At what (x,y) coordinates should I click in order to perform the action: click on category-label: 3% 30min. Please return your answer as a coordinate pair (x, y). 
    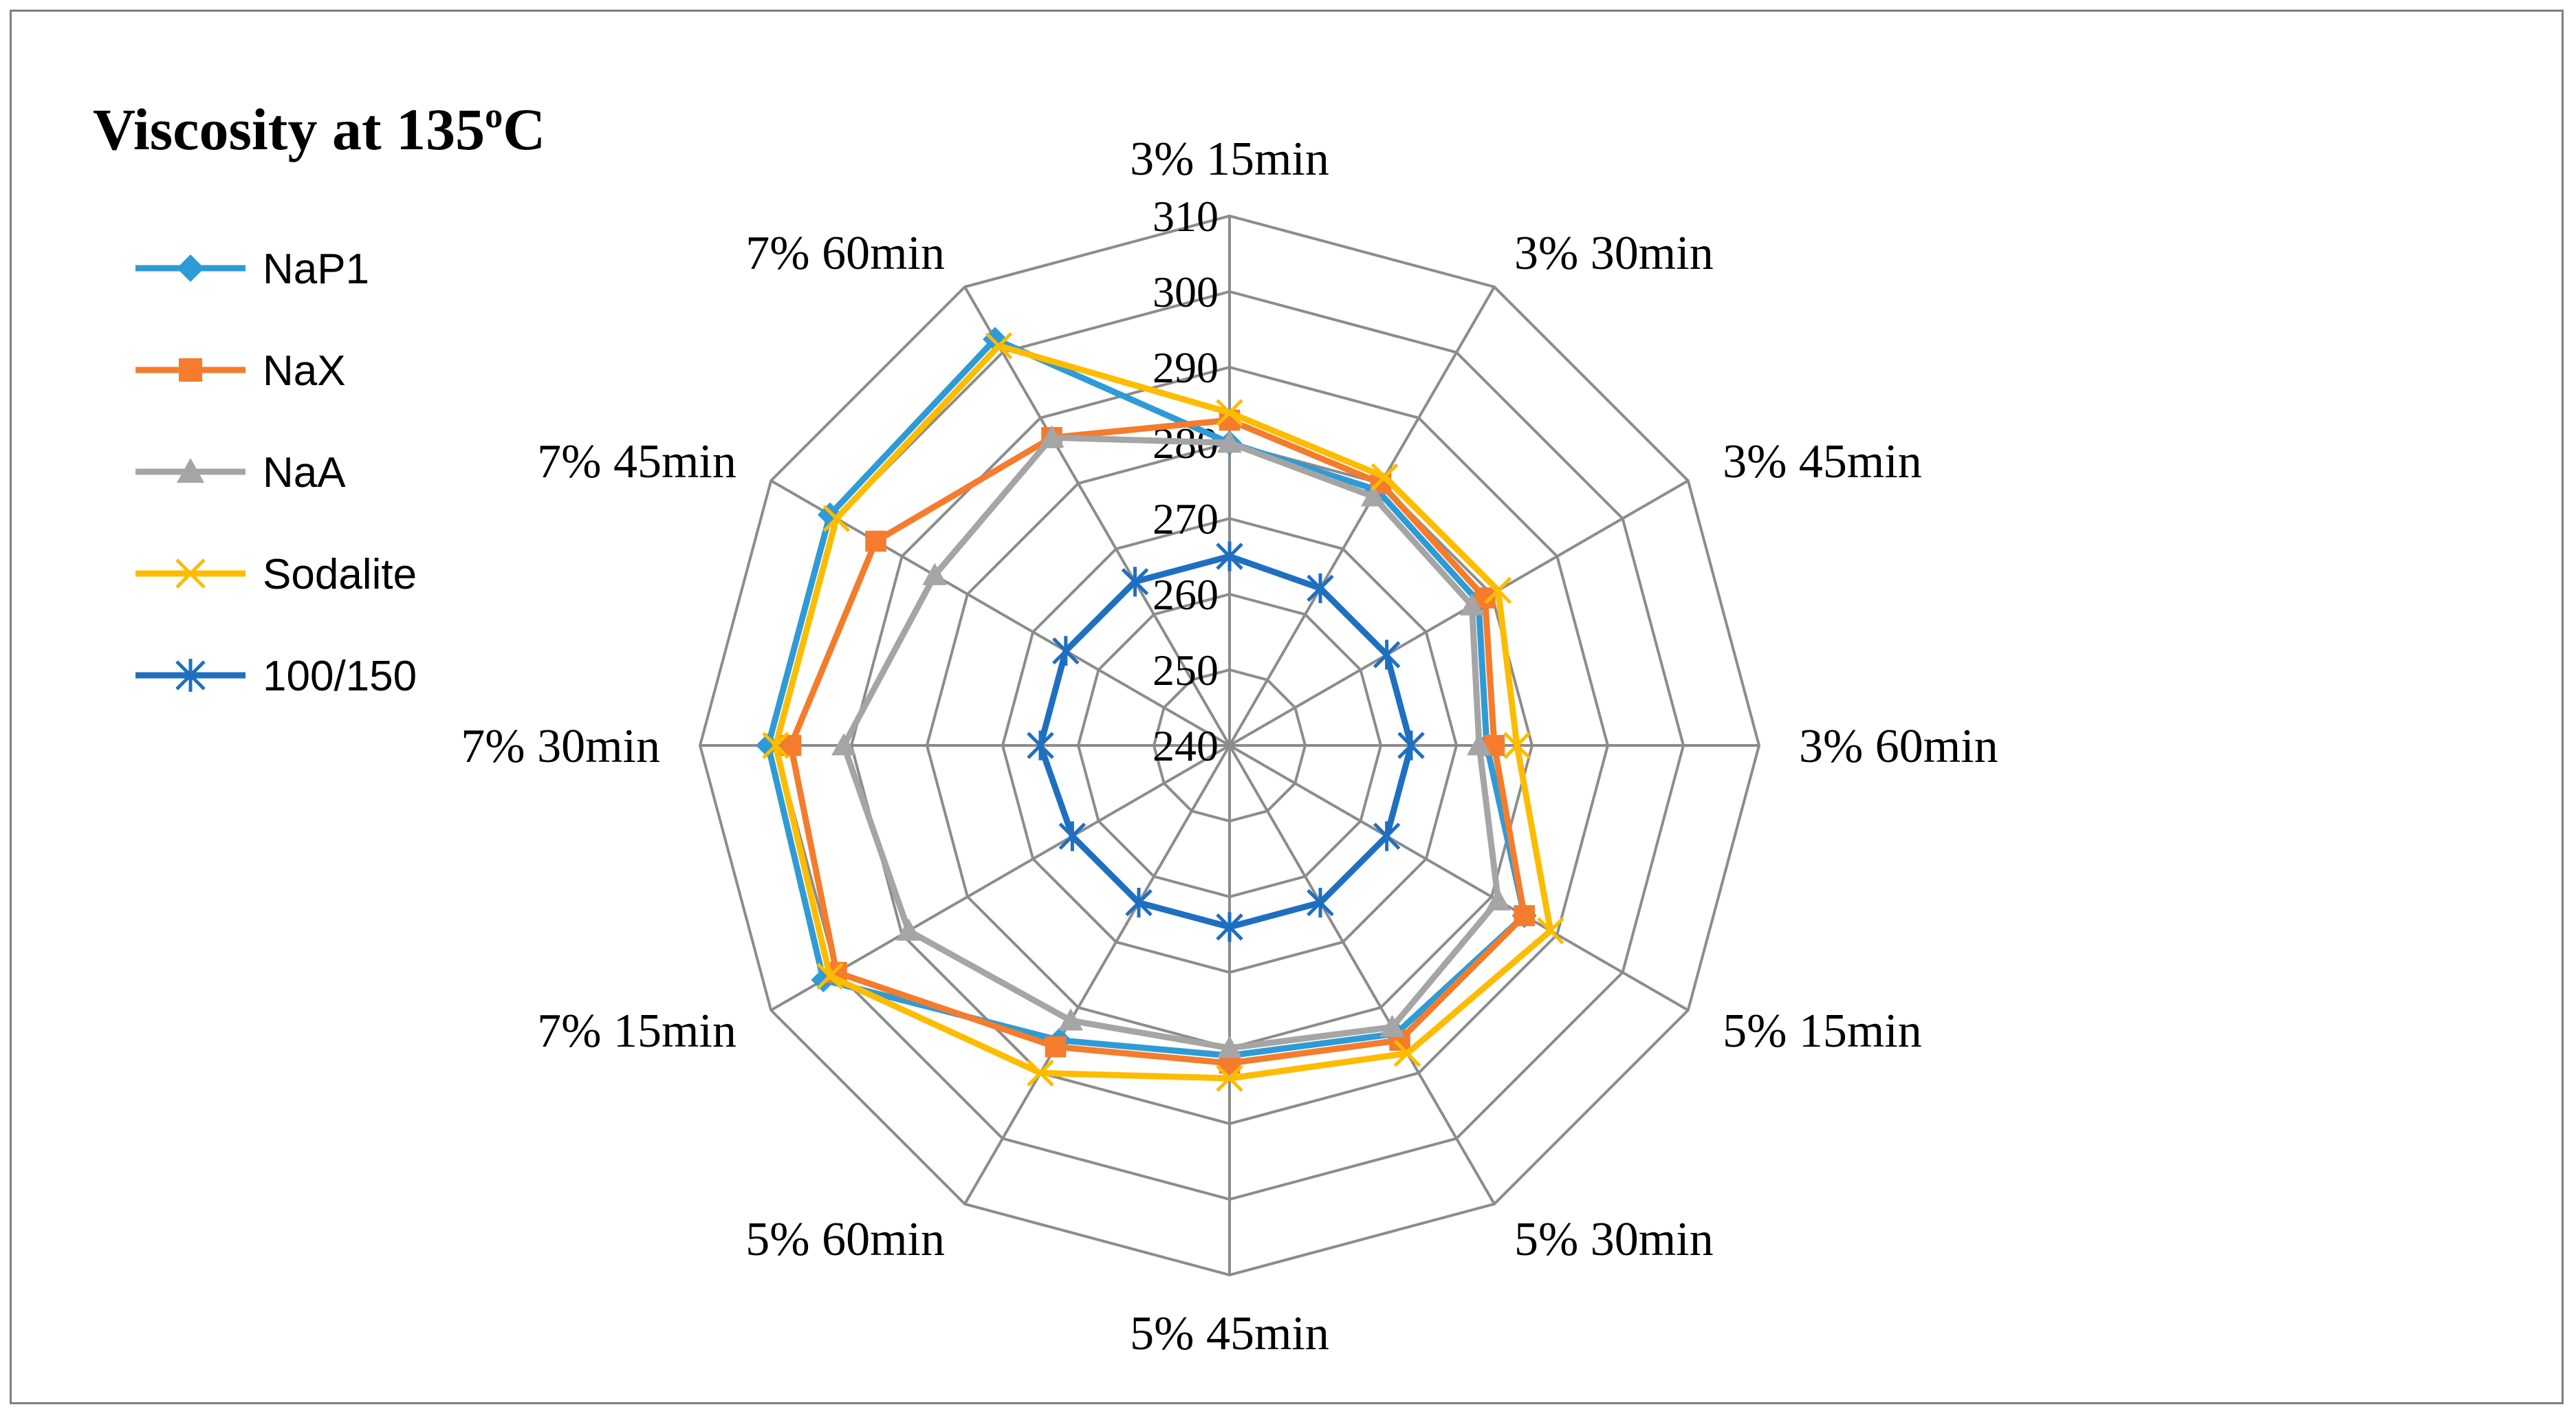
    Looking at the image, I should click on (1614, 253).